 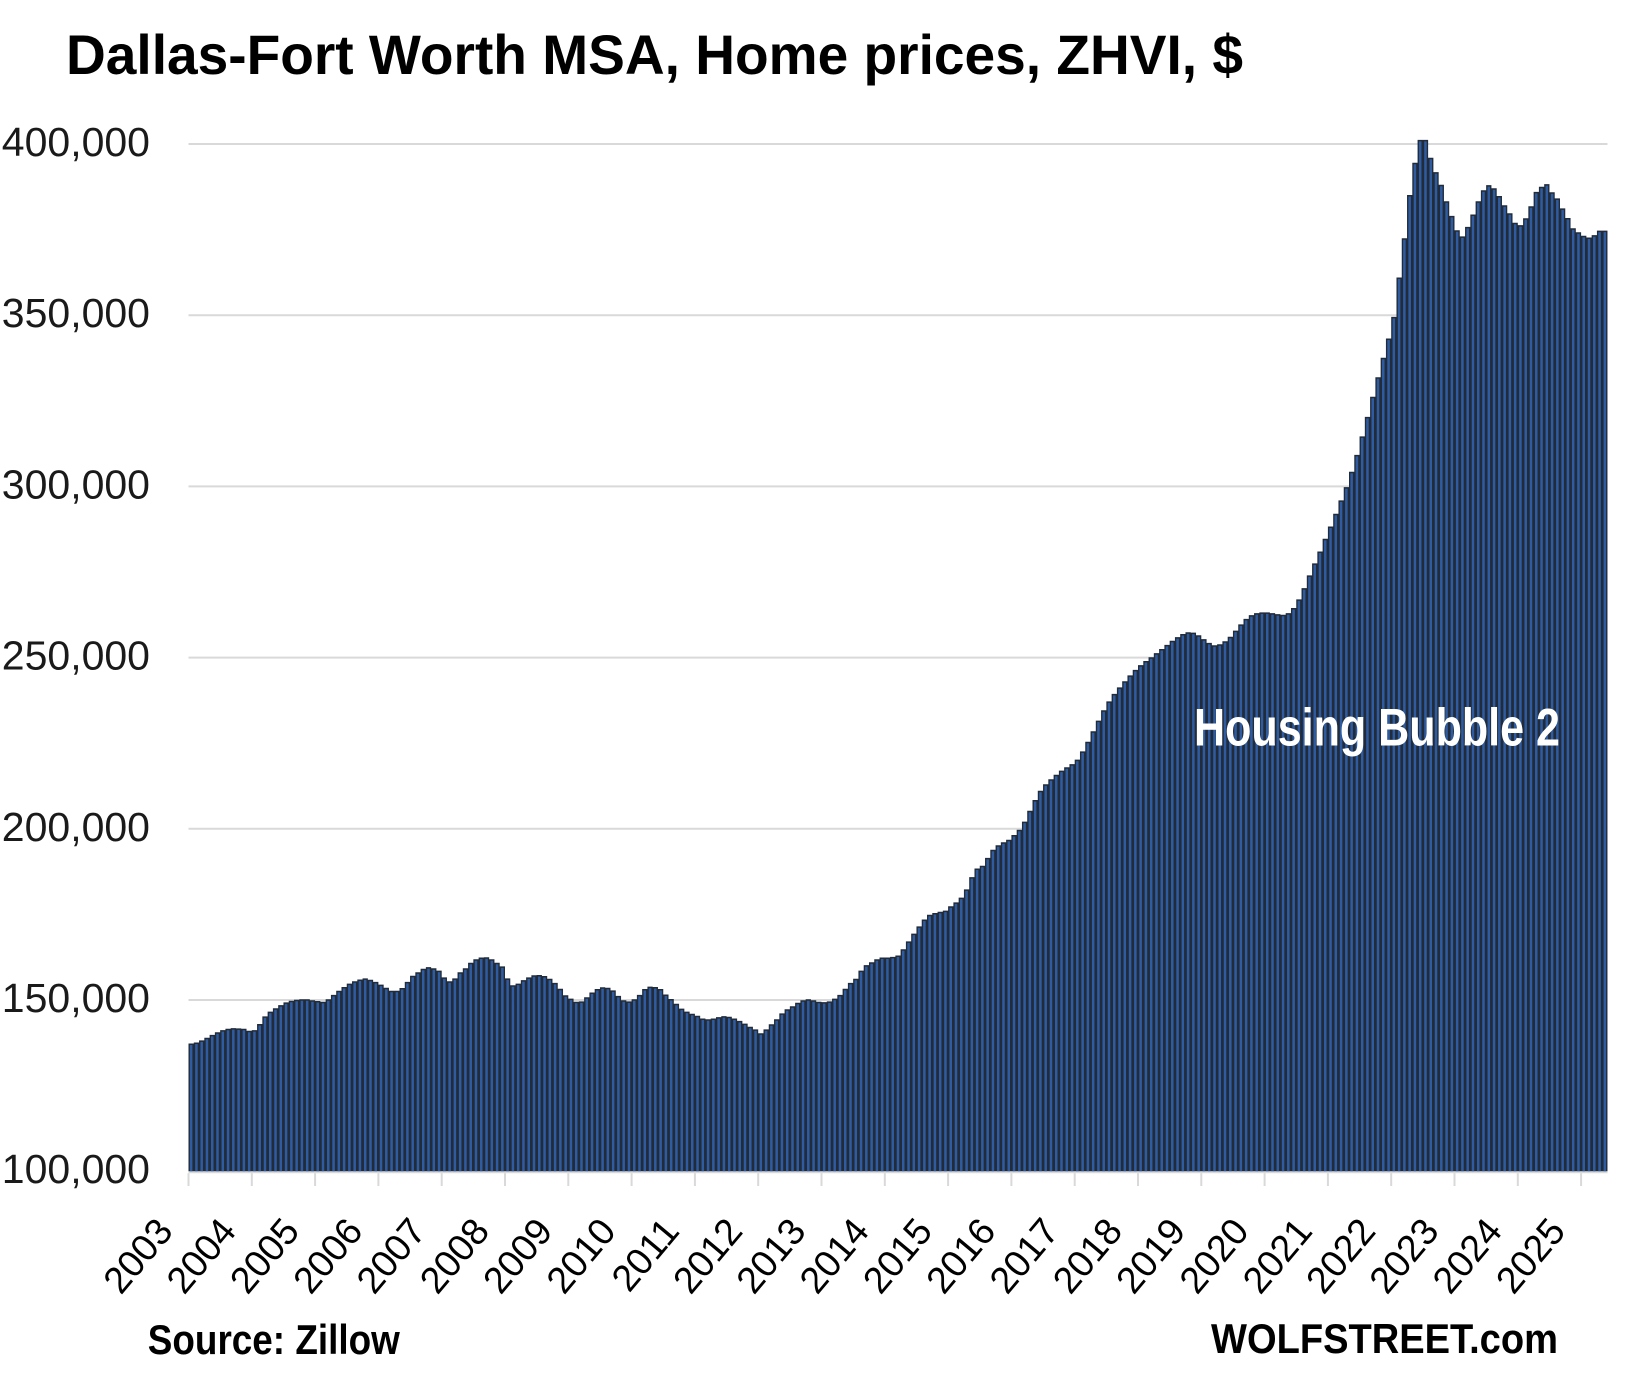 What do you see at coordinates (1384, 1338) in the screenshot?
I see `svg-text: WOLFSTREET.com` at bounding box center [1384, 1338].